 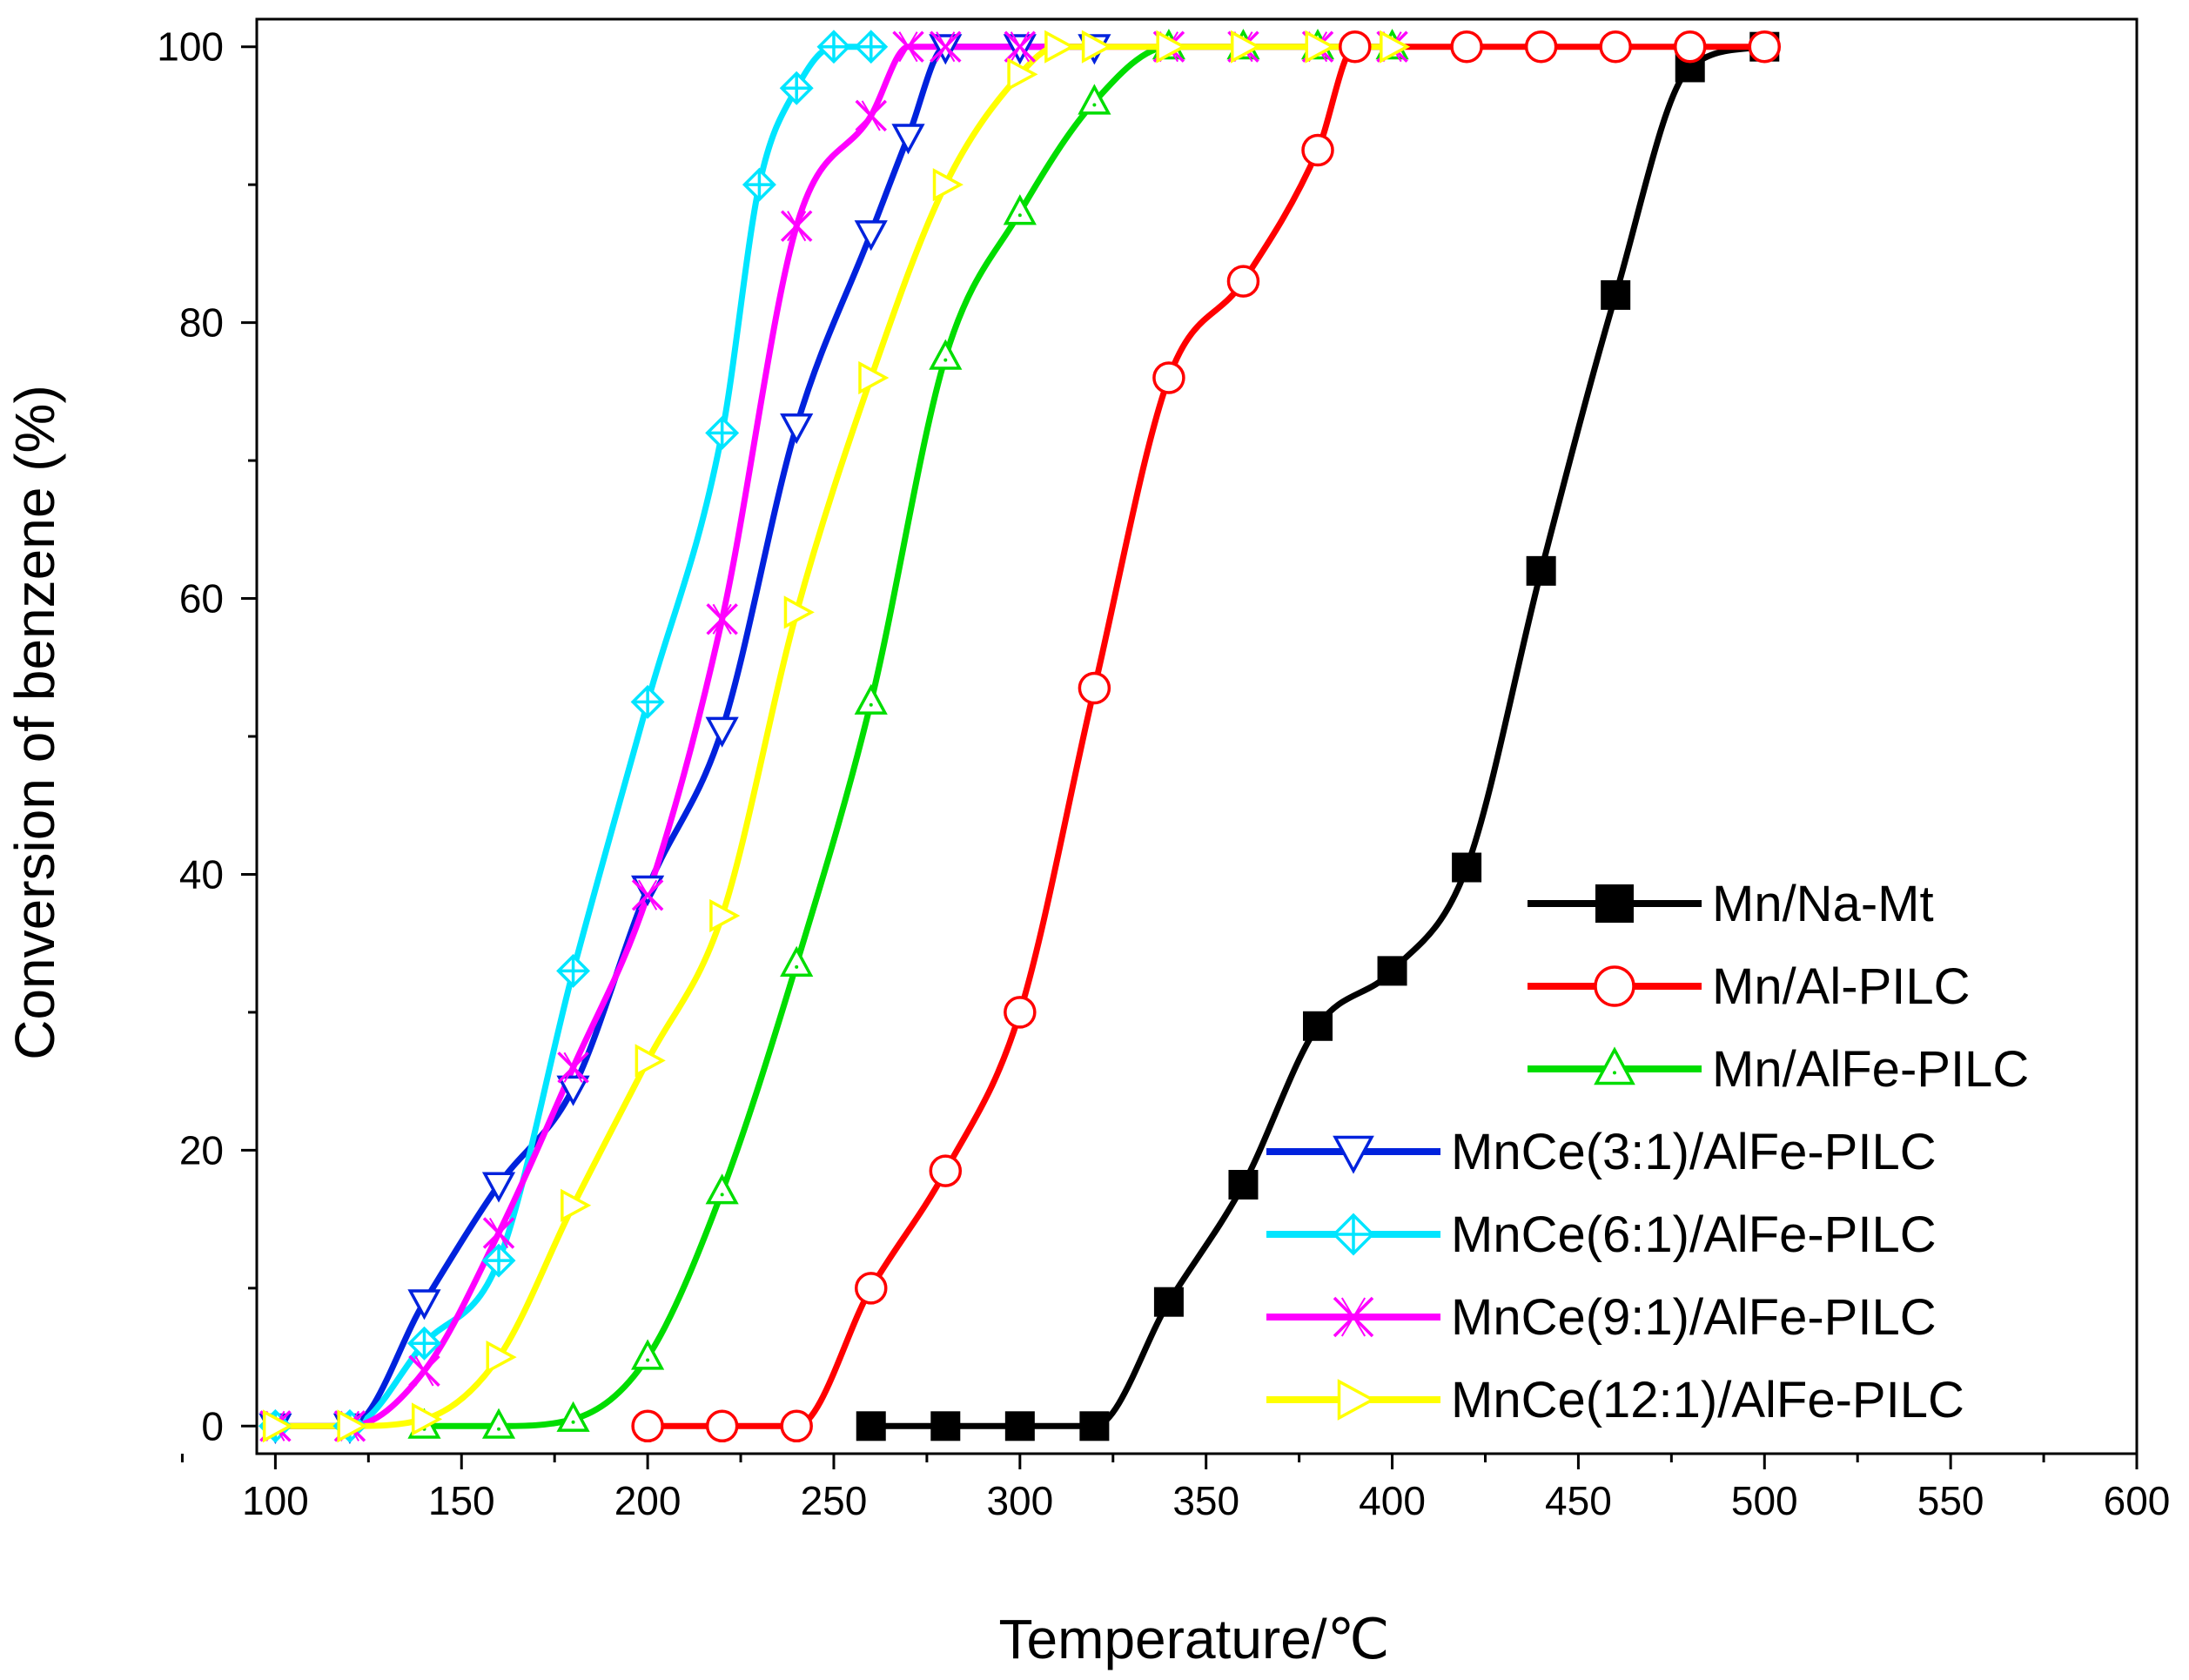 What do you see at coordinates (276, 1500) in the screenshot?
I see `x-tick-label: 100` at bounding box center [276, 1500].